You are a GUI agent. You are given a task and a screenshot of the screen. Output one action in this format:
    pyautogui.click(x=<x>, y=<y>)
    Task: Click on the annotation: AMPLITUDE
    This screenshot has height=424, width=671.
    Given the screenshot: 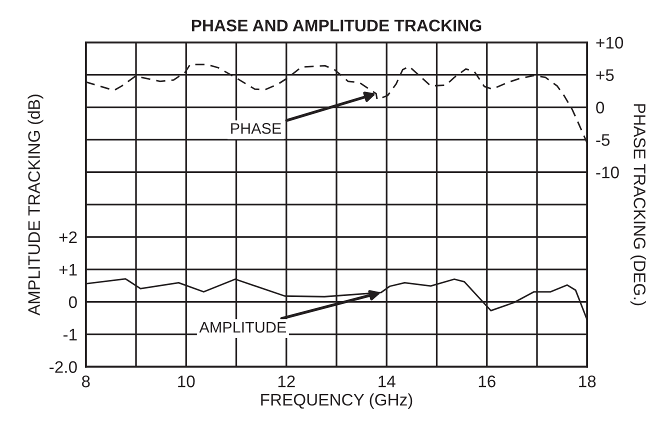 What is the action you would take?
    pyautogui.click(x=242, y=327)
    